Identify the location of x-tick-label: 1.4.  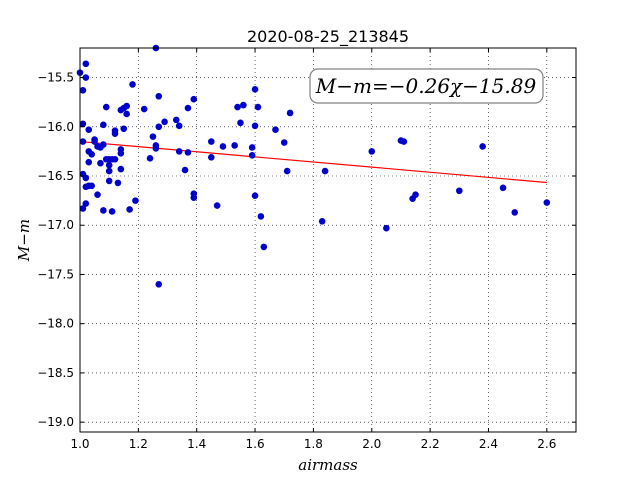
(196, 444).